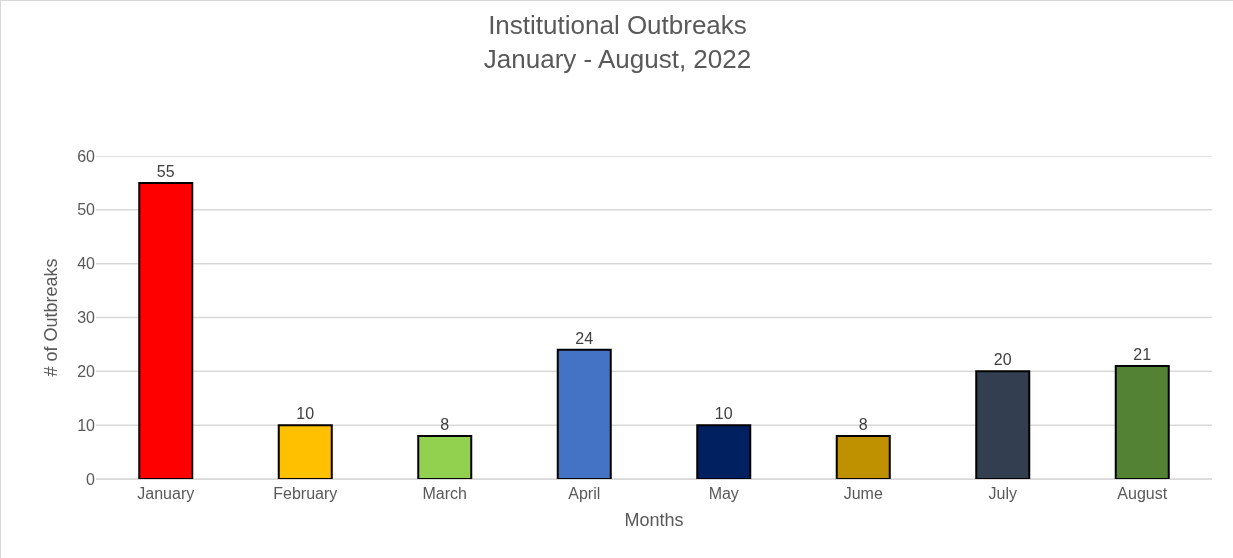 The height and width of the screenshot is (558, 1233). Describe the element at coordinates (444, 494) in the screenshot. I see `x-tick-label: March` at that location.